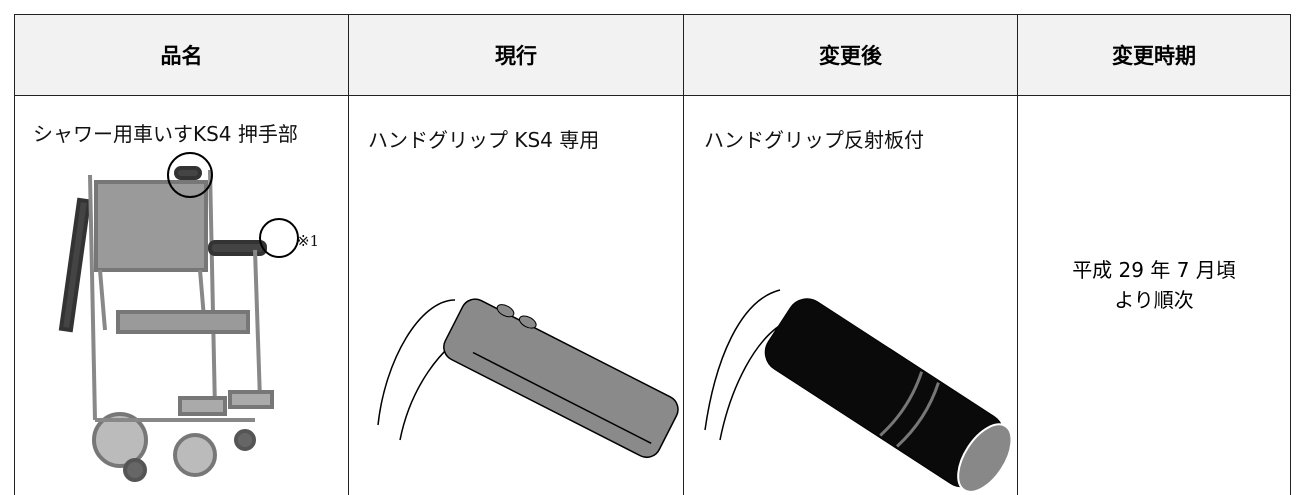  Describe the element at coordinates (1154, 270) in the screenshot. I see `time-line: 平成 29 年 7 月頃` at that location.